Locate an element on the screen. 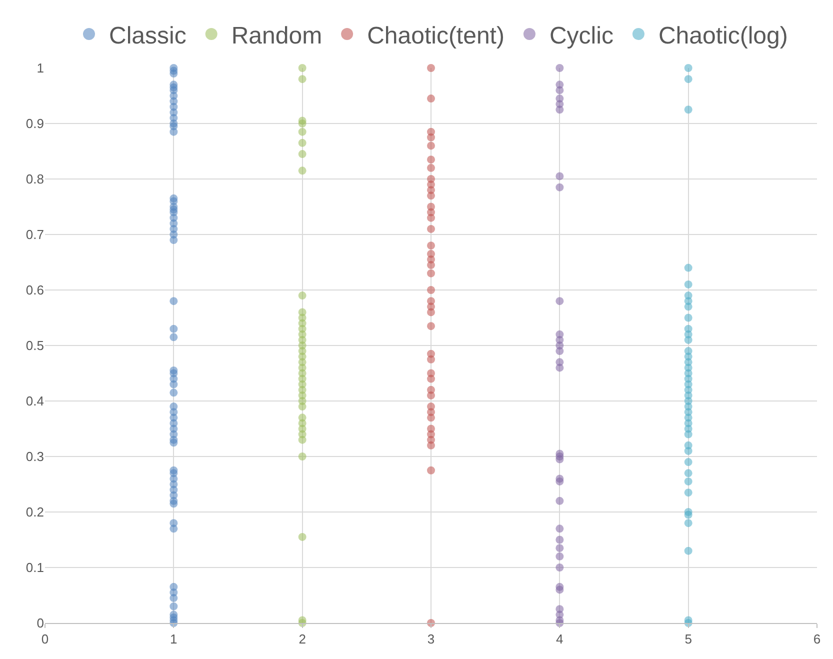 This screenshot has width=833, height=659. y-tick-label: 0.7 is located at coordinates (35, 234).